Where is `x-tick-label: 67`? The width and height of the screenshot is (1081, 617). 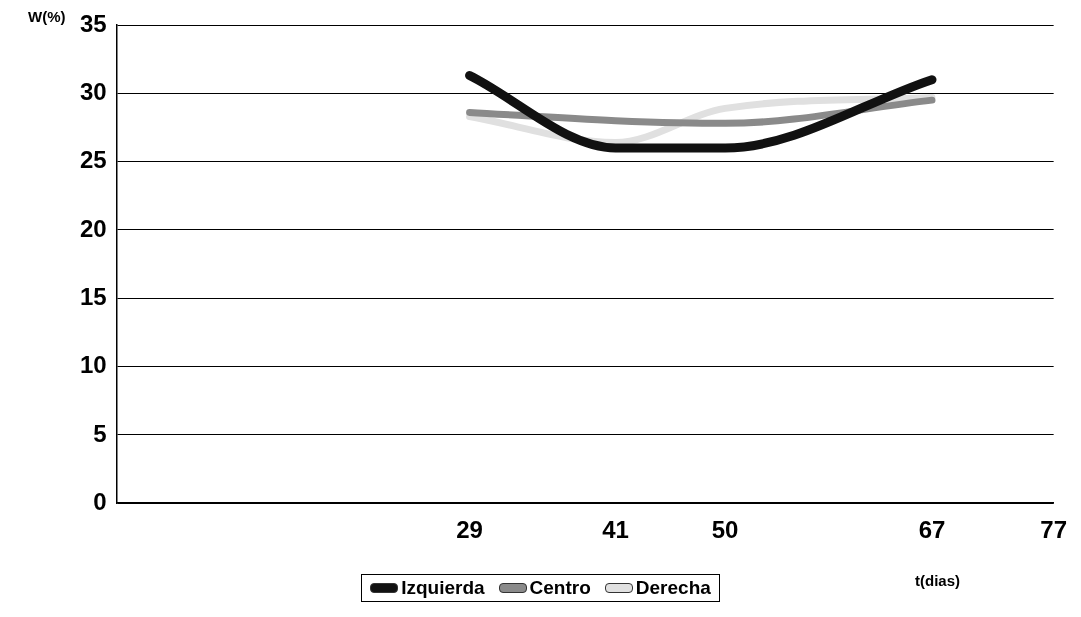 x-tick-label: 67 is located at coordinates (932, 530).